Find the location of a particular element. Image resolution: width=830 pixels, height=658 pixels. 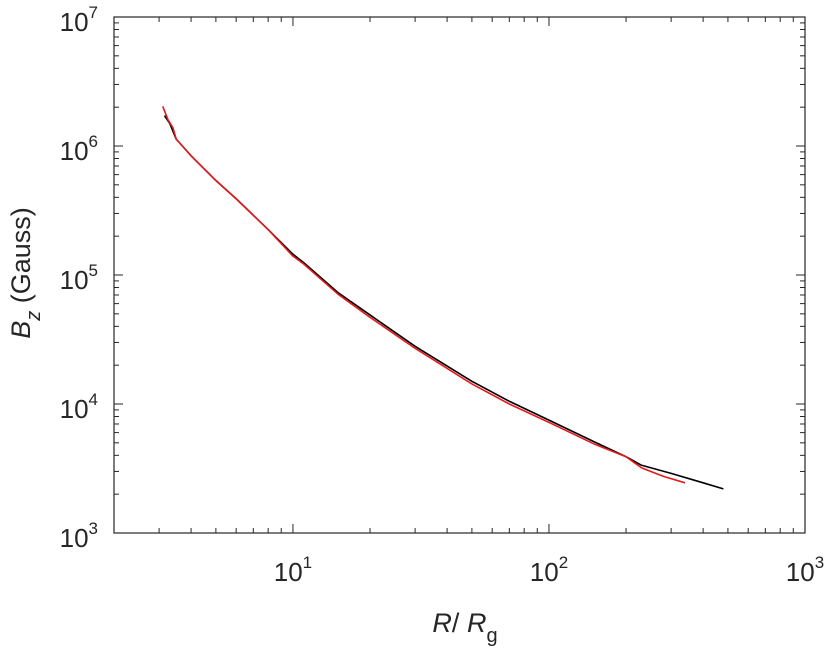

y-tick-label: 10⁶ is located at coordinates (79, 149).